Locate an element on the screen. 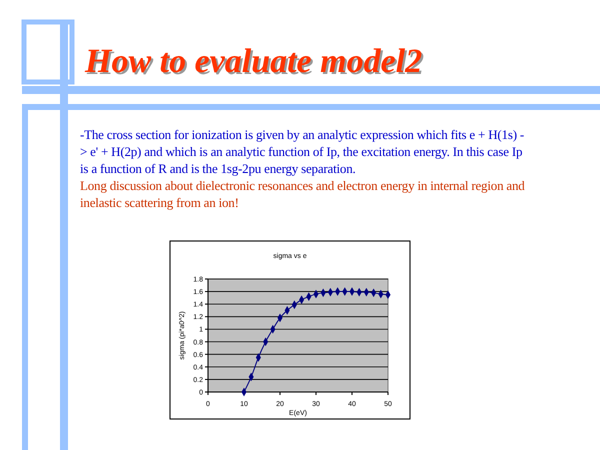 This screenshot has height=450, width=600. text: -The cross section for ionization is given by an analytic expression which fits e + H(1s) -> e' + H(2p) and which is an analytic function of Ip, the excitation energy. In this case Ip is a function of R and is the 1sg-2pu energy separation. is located at coordinates (302, 151).